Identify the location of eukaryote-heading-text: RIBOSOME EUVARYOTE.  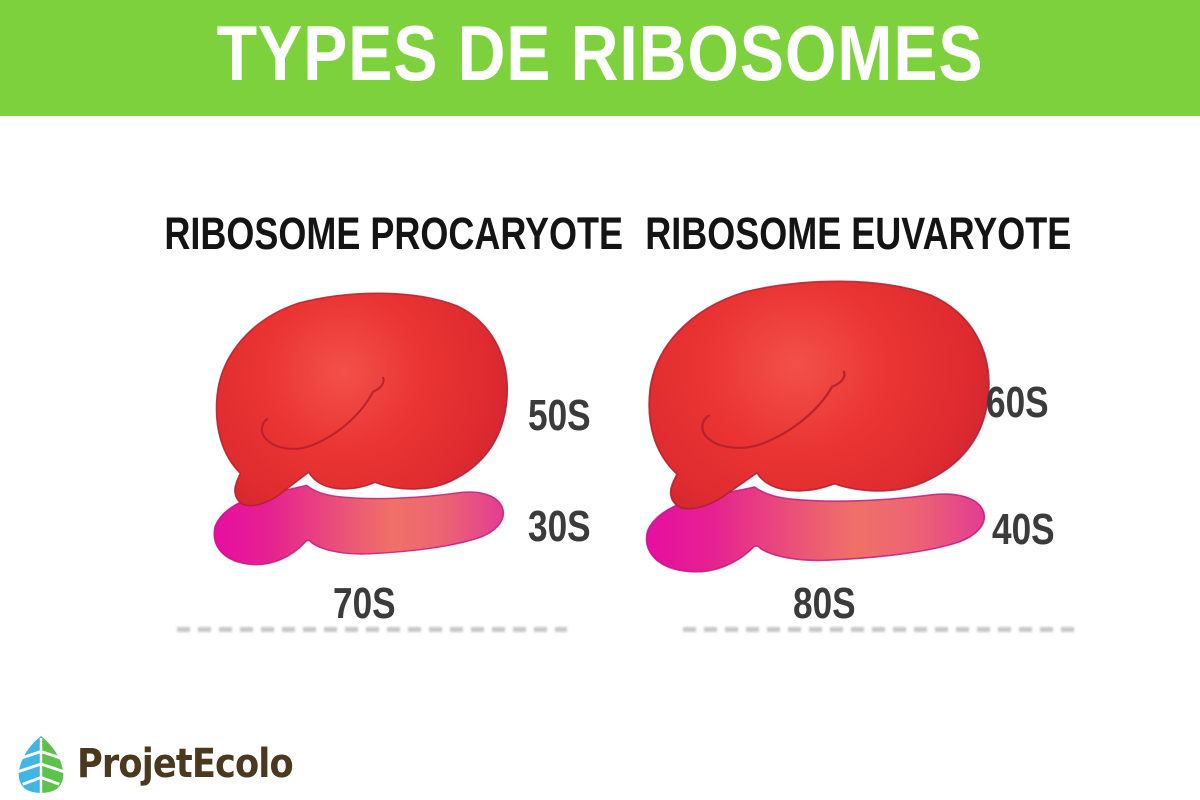
(858, 233).